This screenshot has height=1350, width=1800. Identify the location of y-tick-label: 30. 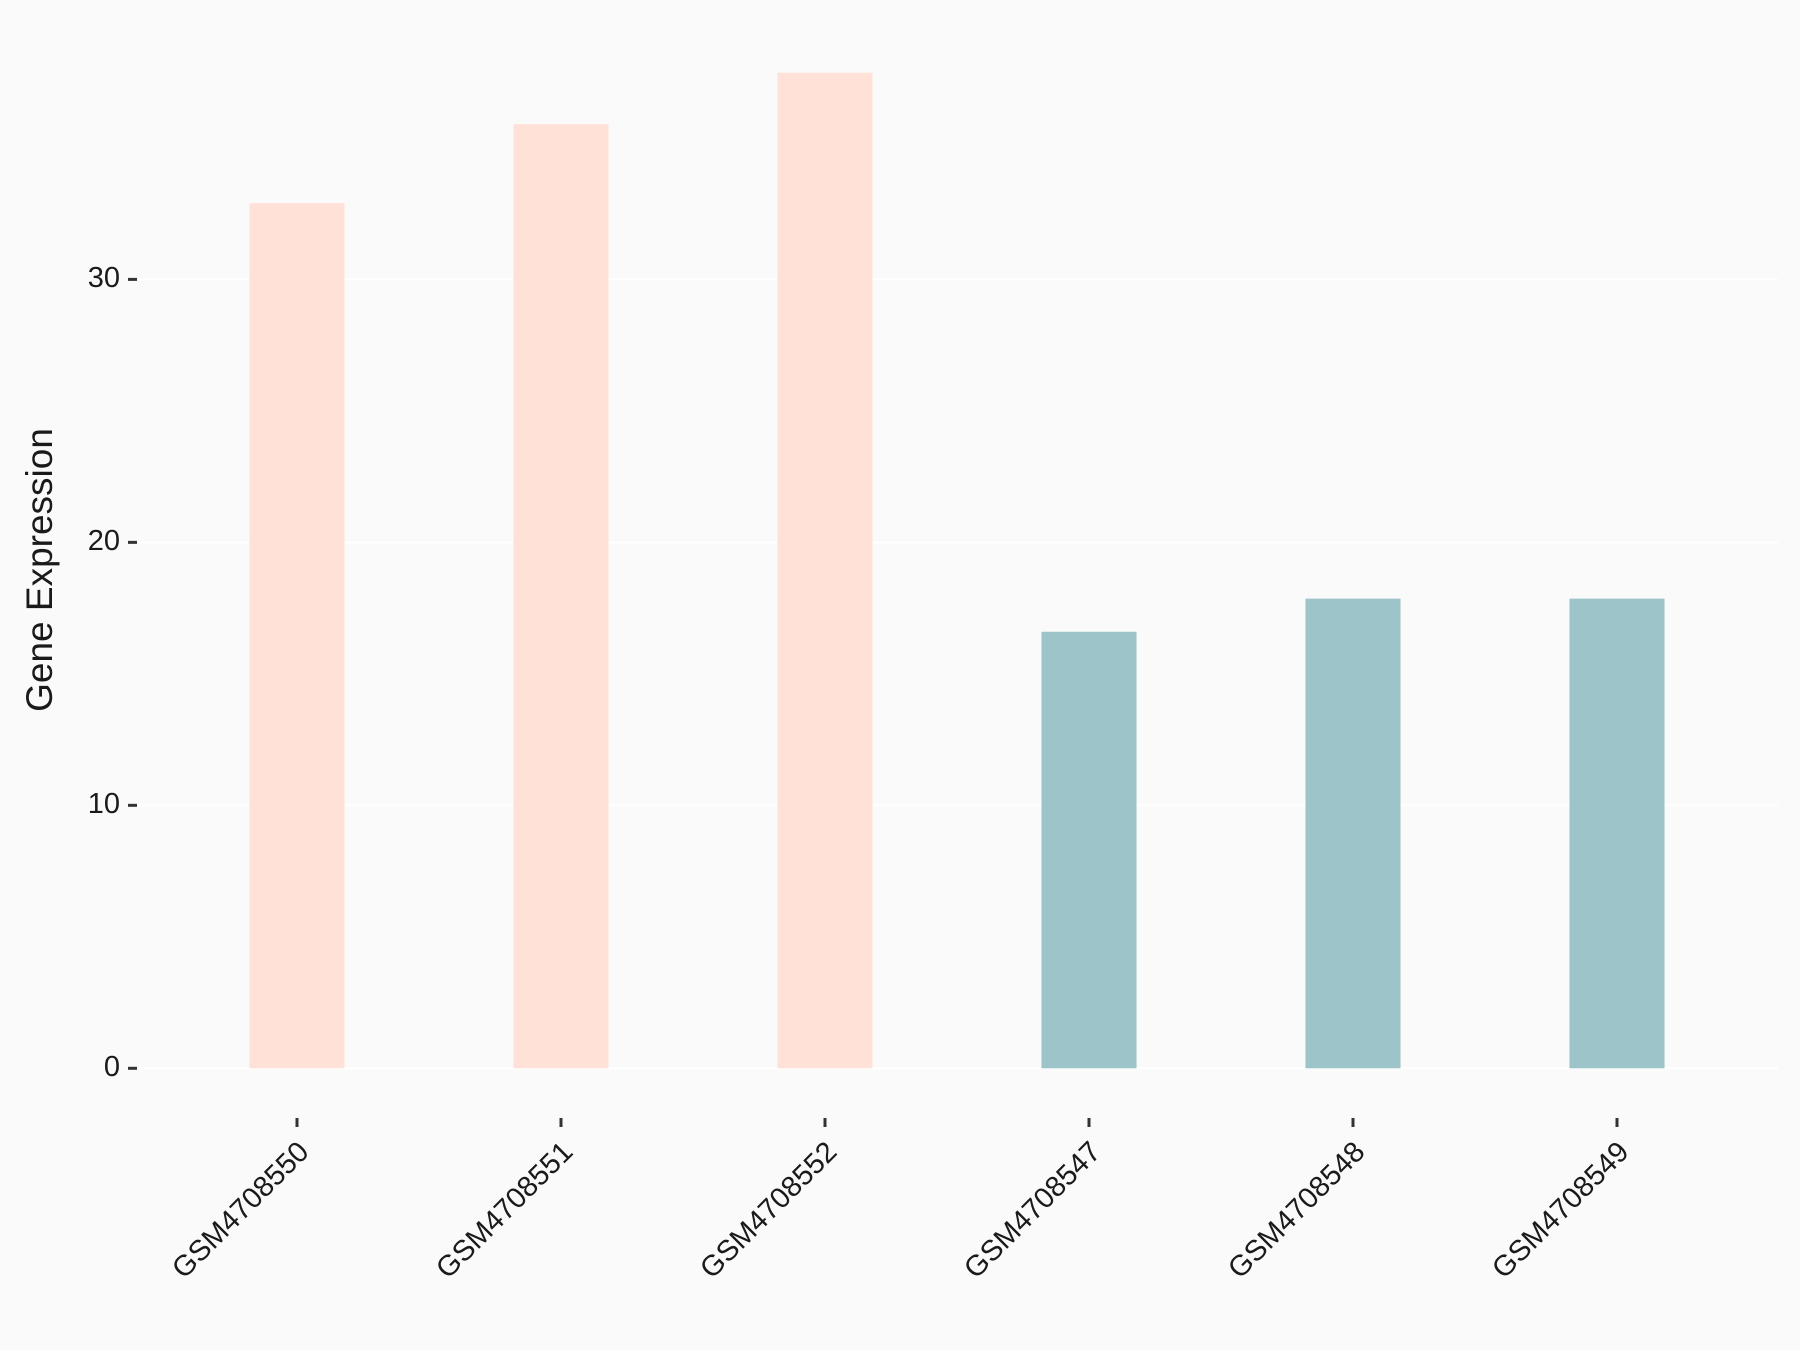
(104, 278).